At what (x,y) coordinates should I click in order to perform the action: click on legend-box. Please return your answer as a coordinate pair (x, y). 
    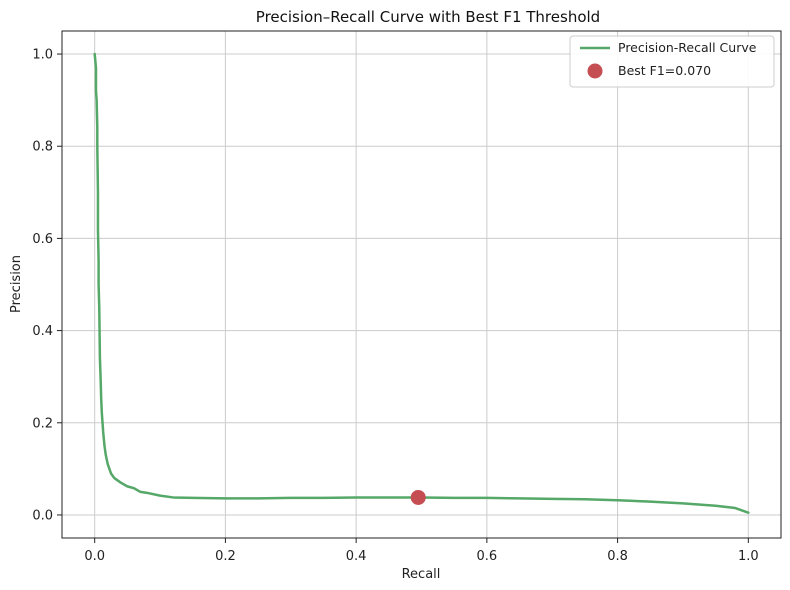
    Looking at the image, I should click on (672, 61).